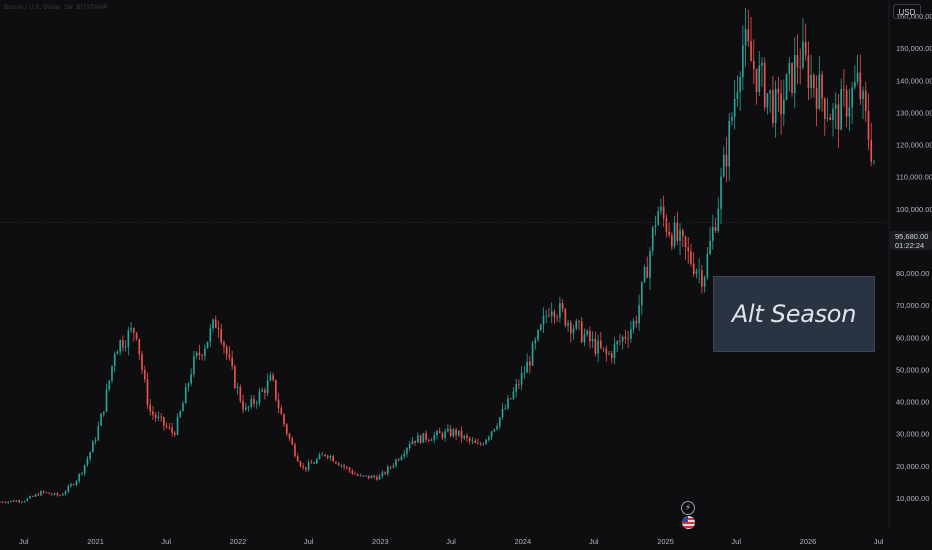 This screenshot has height=550, width=932. Describe the element at coordinates (911, 240) in the screenshot. I see `current-price-tag: 95,680.00 01:22:24` at that location.